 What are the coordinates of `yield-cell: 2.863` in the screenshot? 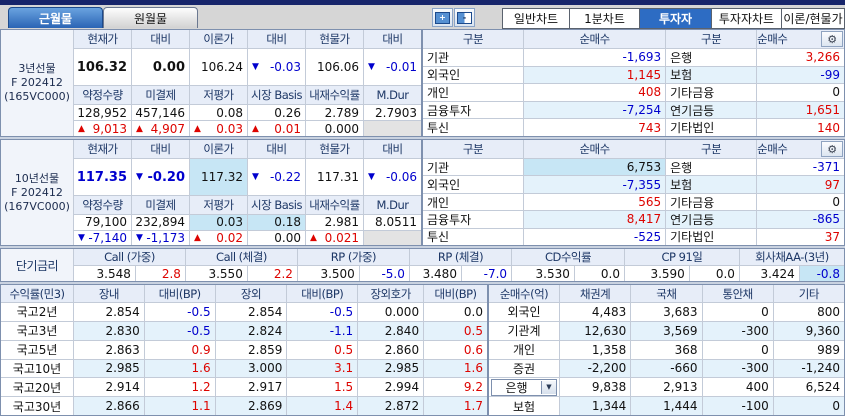 It's located at (109, 349).